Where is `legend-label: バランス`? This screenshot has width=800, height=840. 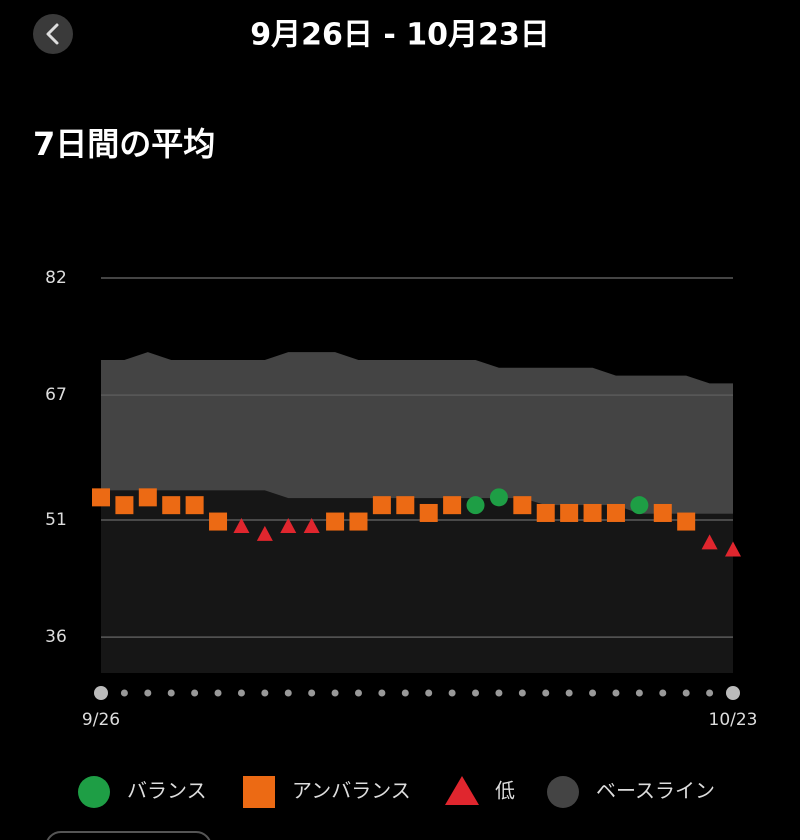 legend-label: バランス is located at coordinates (167, 791).